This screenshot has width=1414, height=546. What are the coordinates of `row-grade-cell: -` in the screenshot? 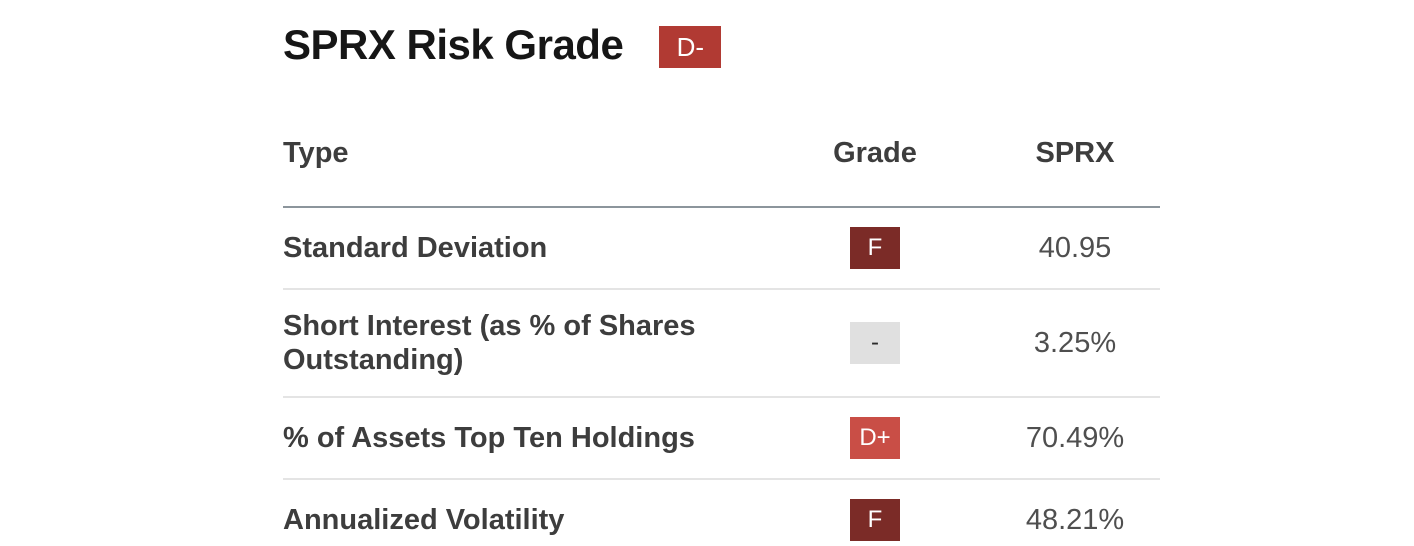 It's located at (875, 343).